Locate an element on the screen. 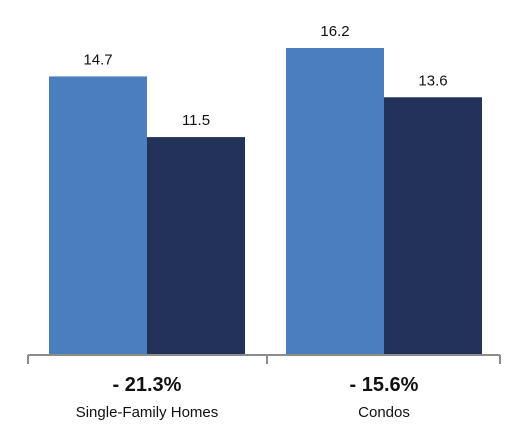 Image resolution: width=508 pixels, height=425 pixels. category-label-2: Condos is located at coordinates (384, 412).